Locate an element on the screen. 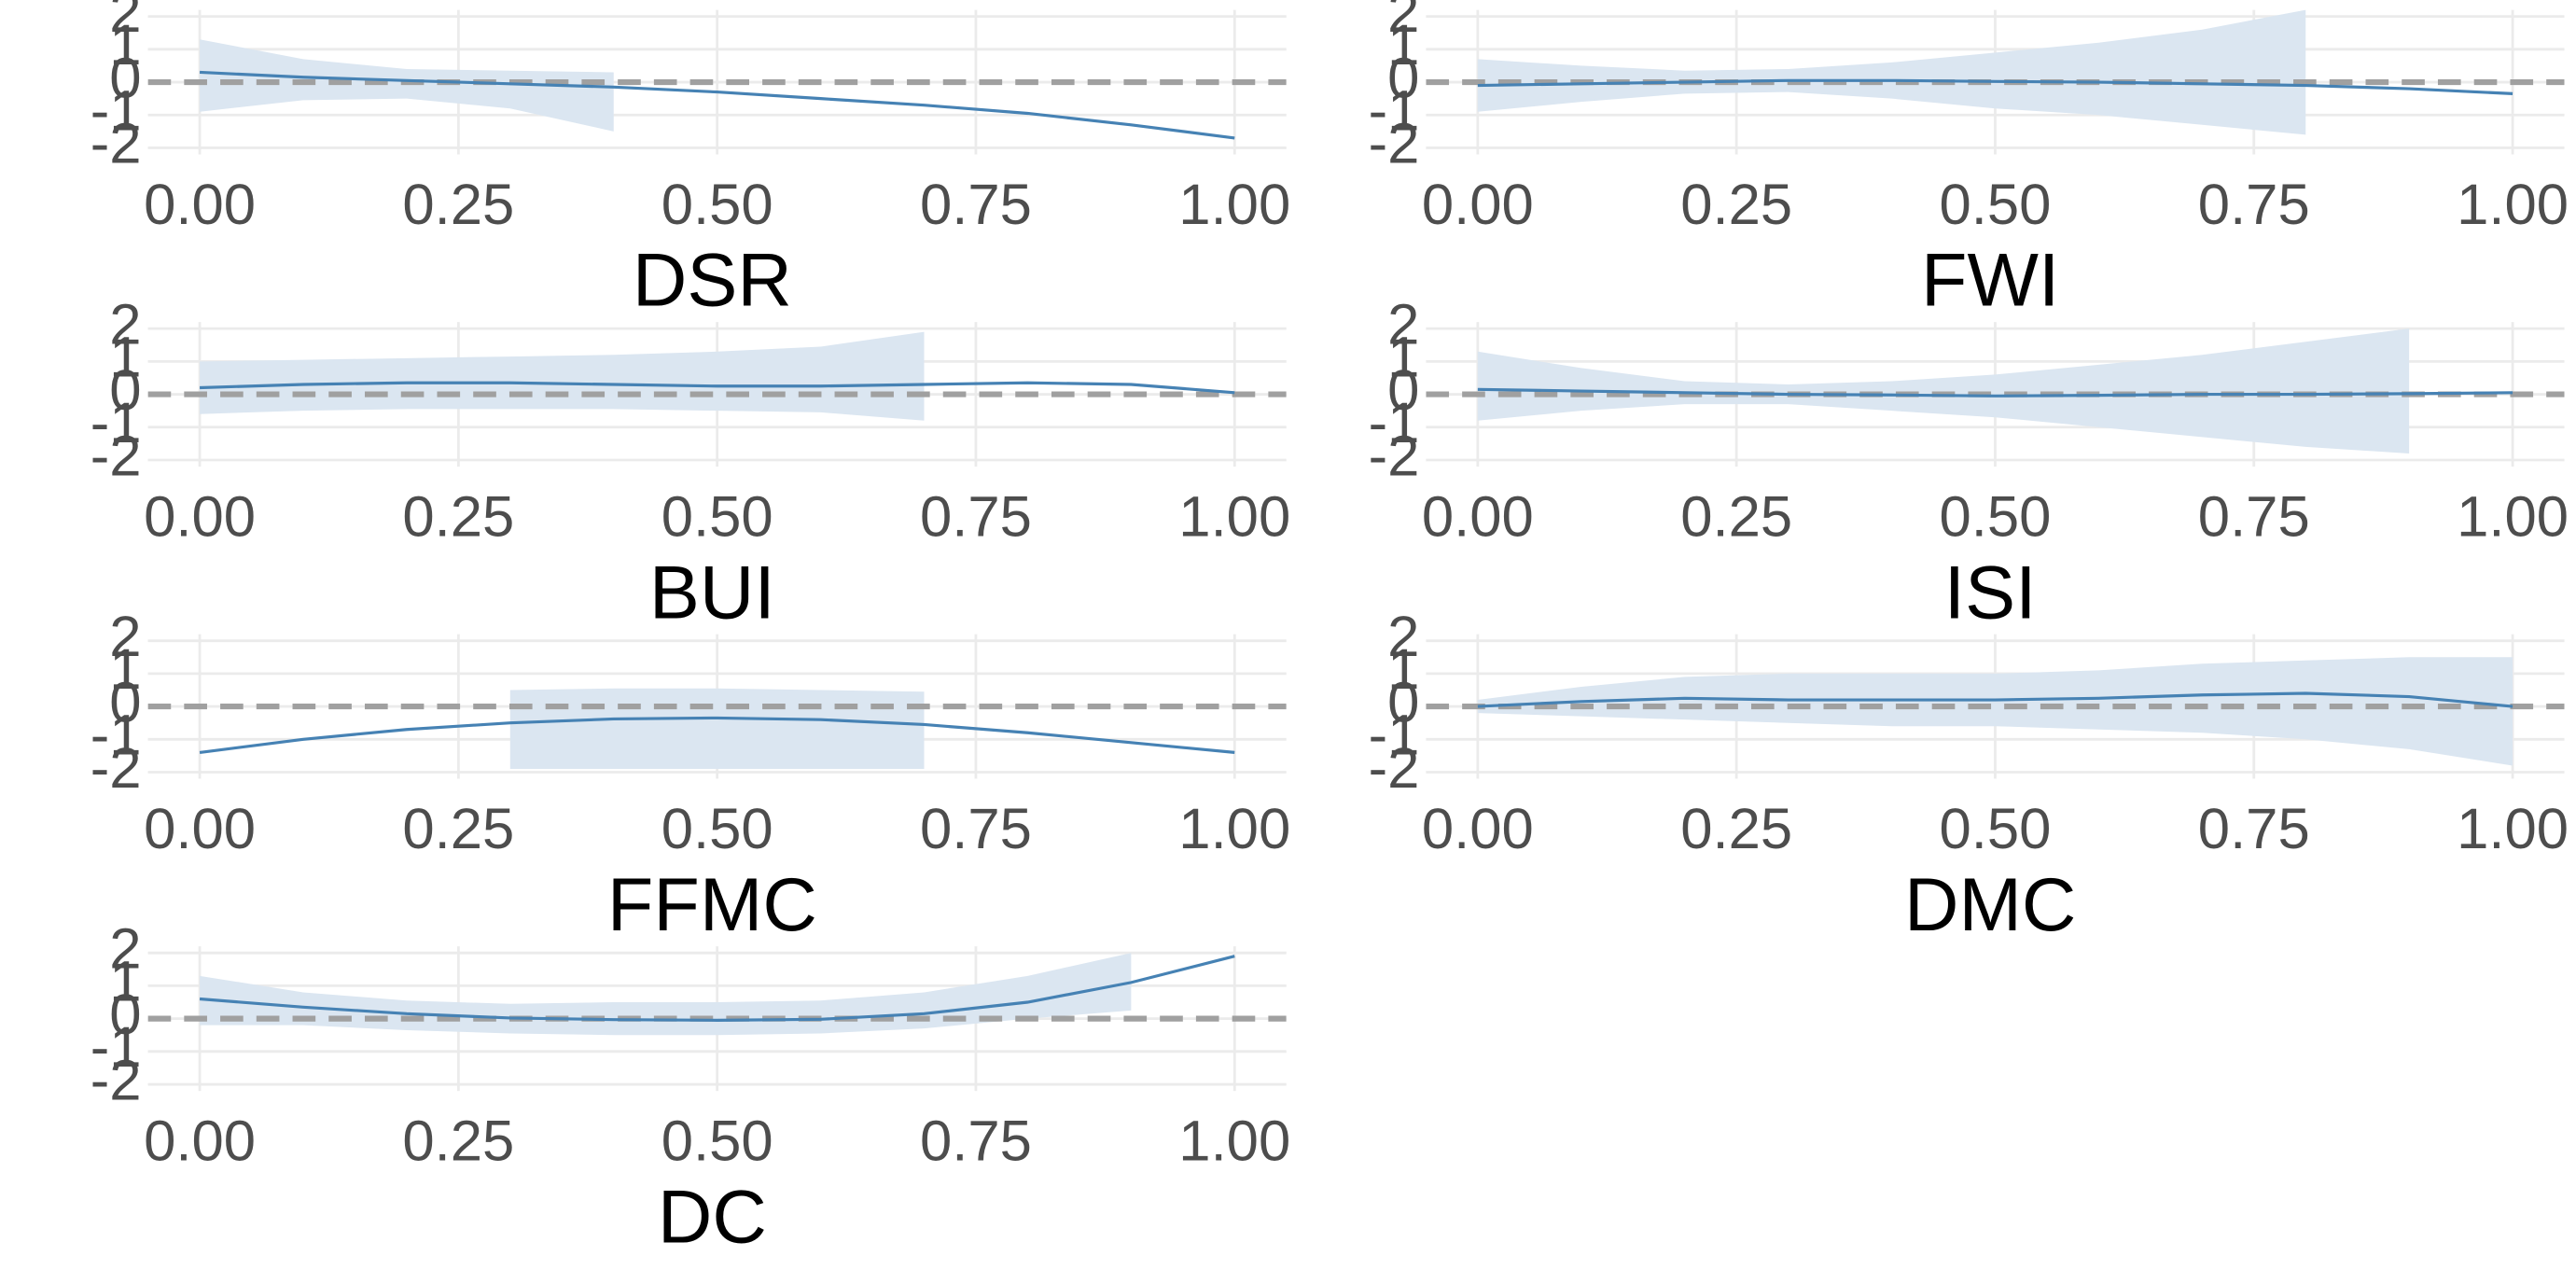  x-axis-label: DC is located at coordinates (712, 1217).